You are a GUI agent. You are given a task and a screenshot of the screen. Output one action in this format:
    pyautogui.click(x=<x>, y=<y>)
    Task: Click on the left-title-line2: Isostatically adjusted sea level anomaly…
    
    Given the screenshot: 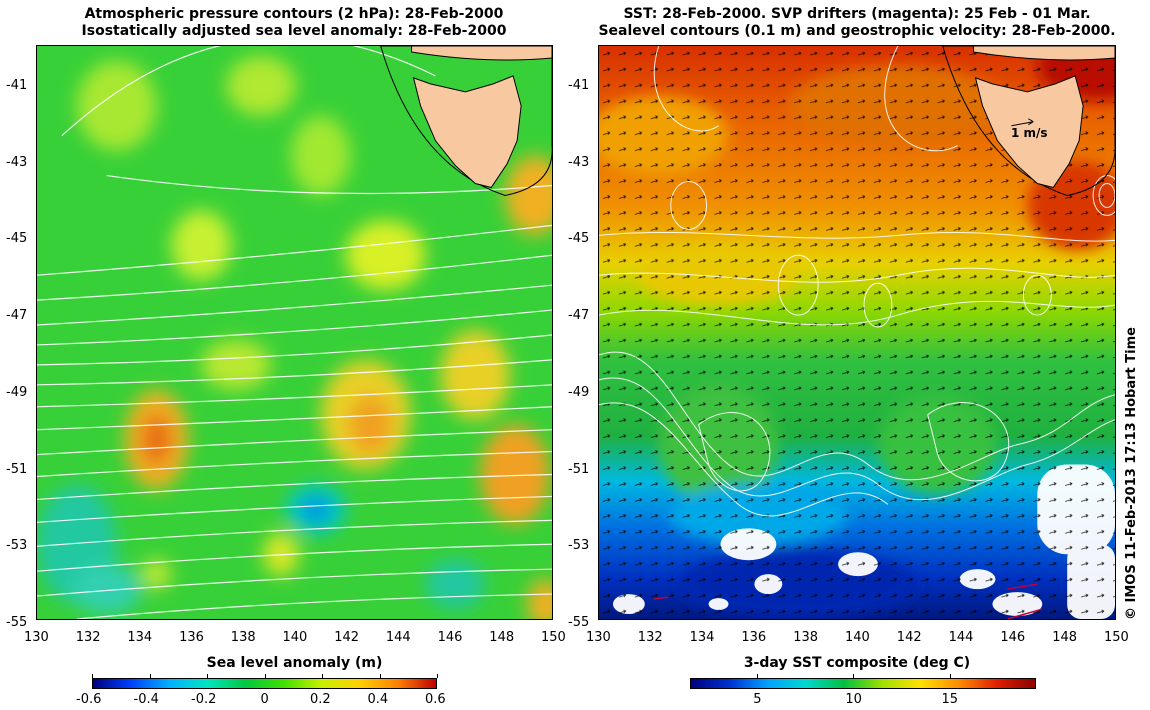 What is the action you would take?
    pyautogui.click(x=294, y=31)
    